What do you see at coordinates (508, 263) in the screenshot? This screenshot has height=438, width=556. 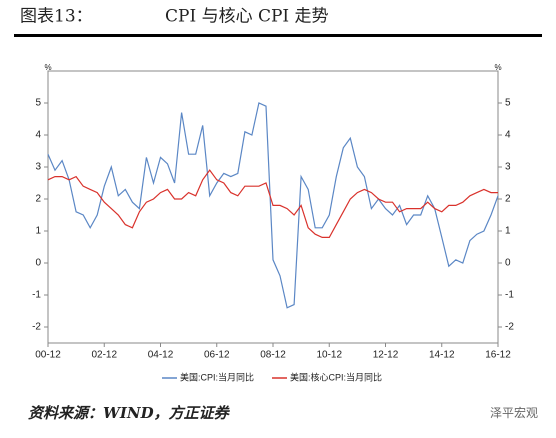 I see `y2-tick-label: 0` at bounding box center [508, 263].